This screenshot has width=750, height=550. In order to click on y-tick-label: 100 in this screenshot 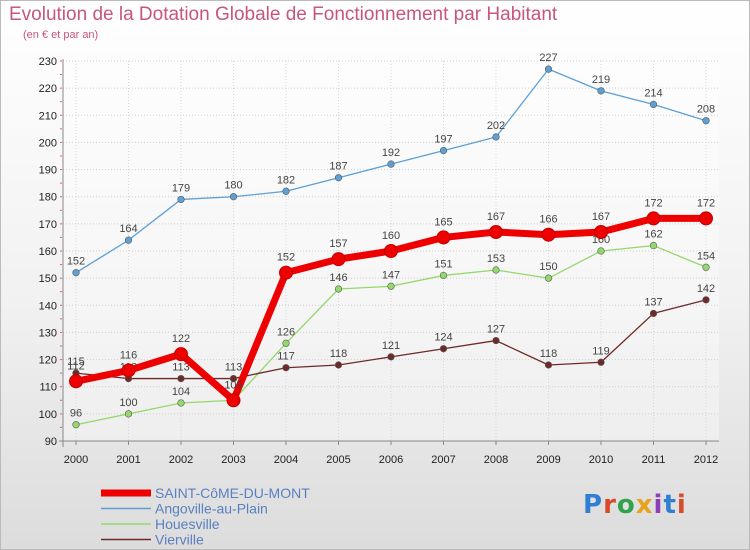, I will do `click(48, 415)`.